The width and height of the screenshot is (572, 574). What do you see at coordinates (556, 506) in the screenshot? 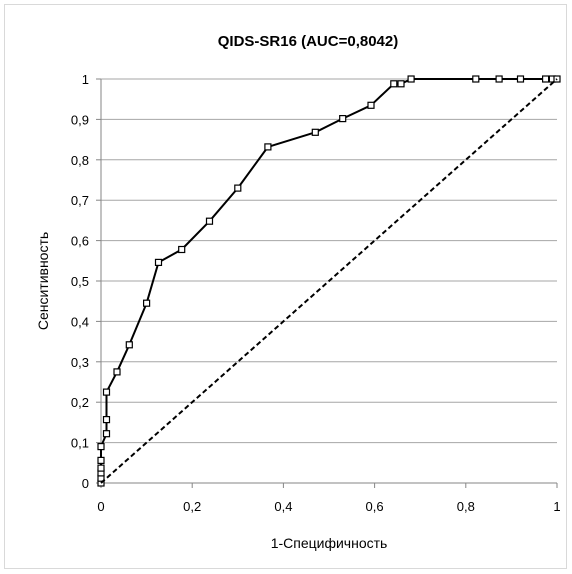
I see `x-tick-label: 1` at bounding box center [556, 506].